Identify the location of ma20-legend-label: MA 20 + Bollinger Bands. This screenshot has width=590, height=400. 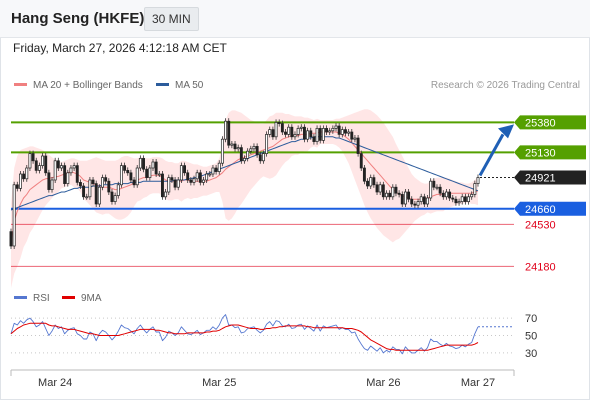
(88, 85).